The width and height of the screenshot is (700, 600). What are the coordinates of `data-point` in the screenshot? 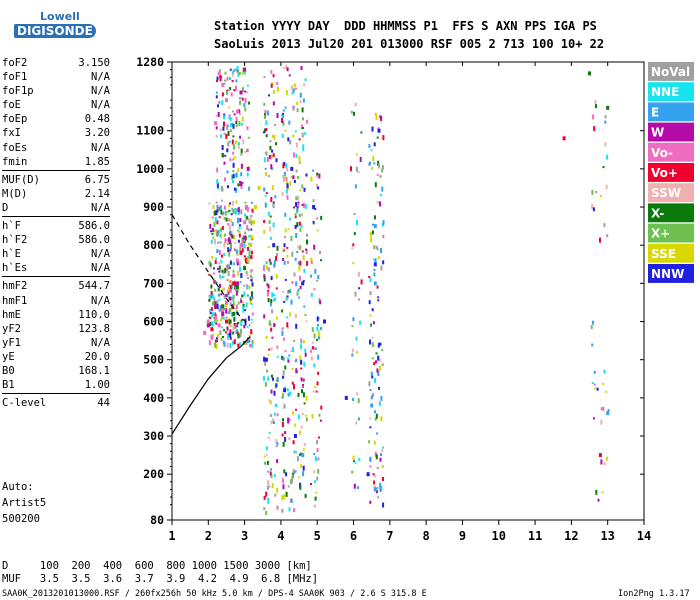 It's located at (346, 397).